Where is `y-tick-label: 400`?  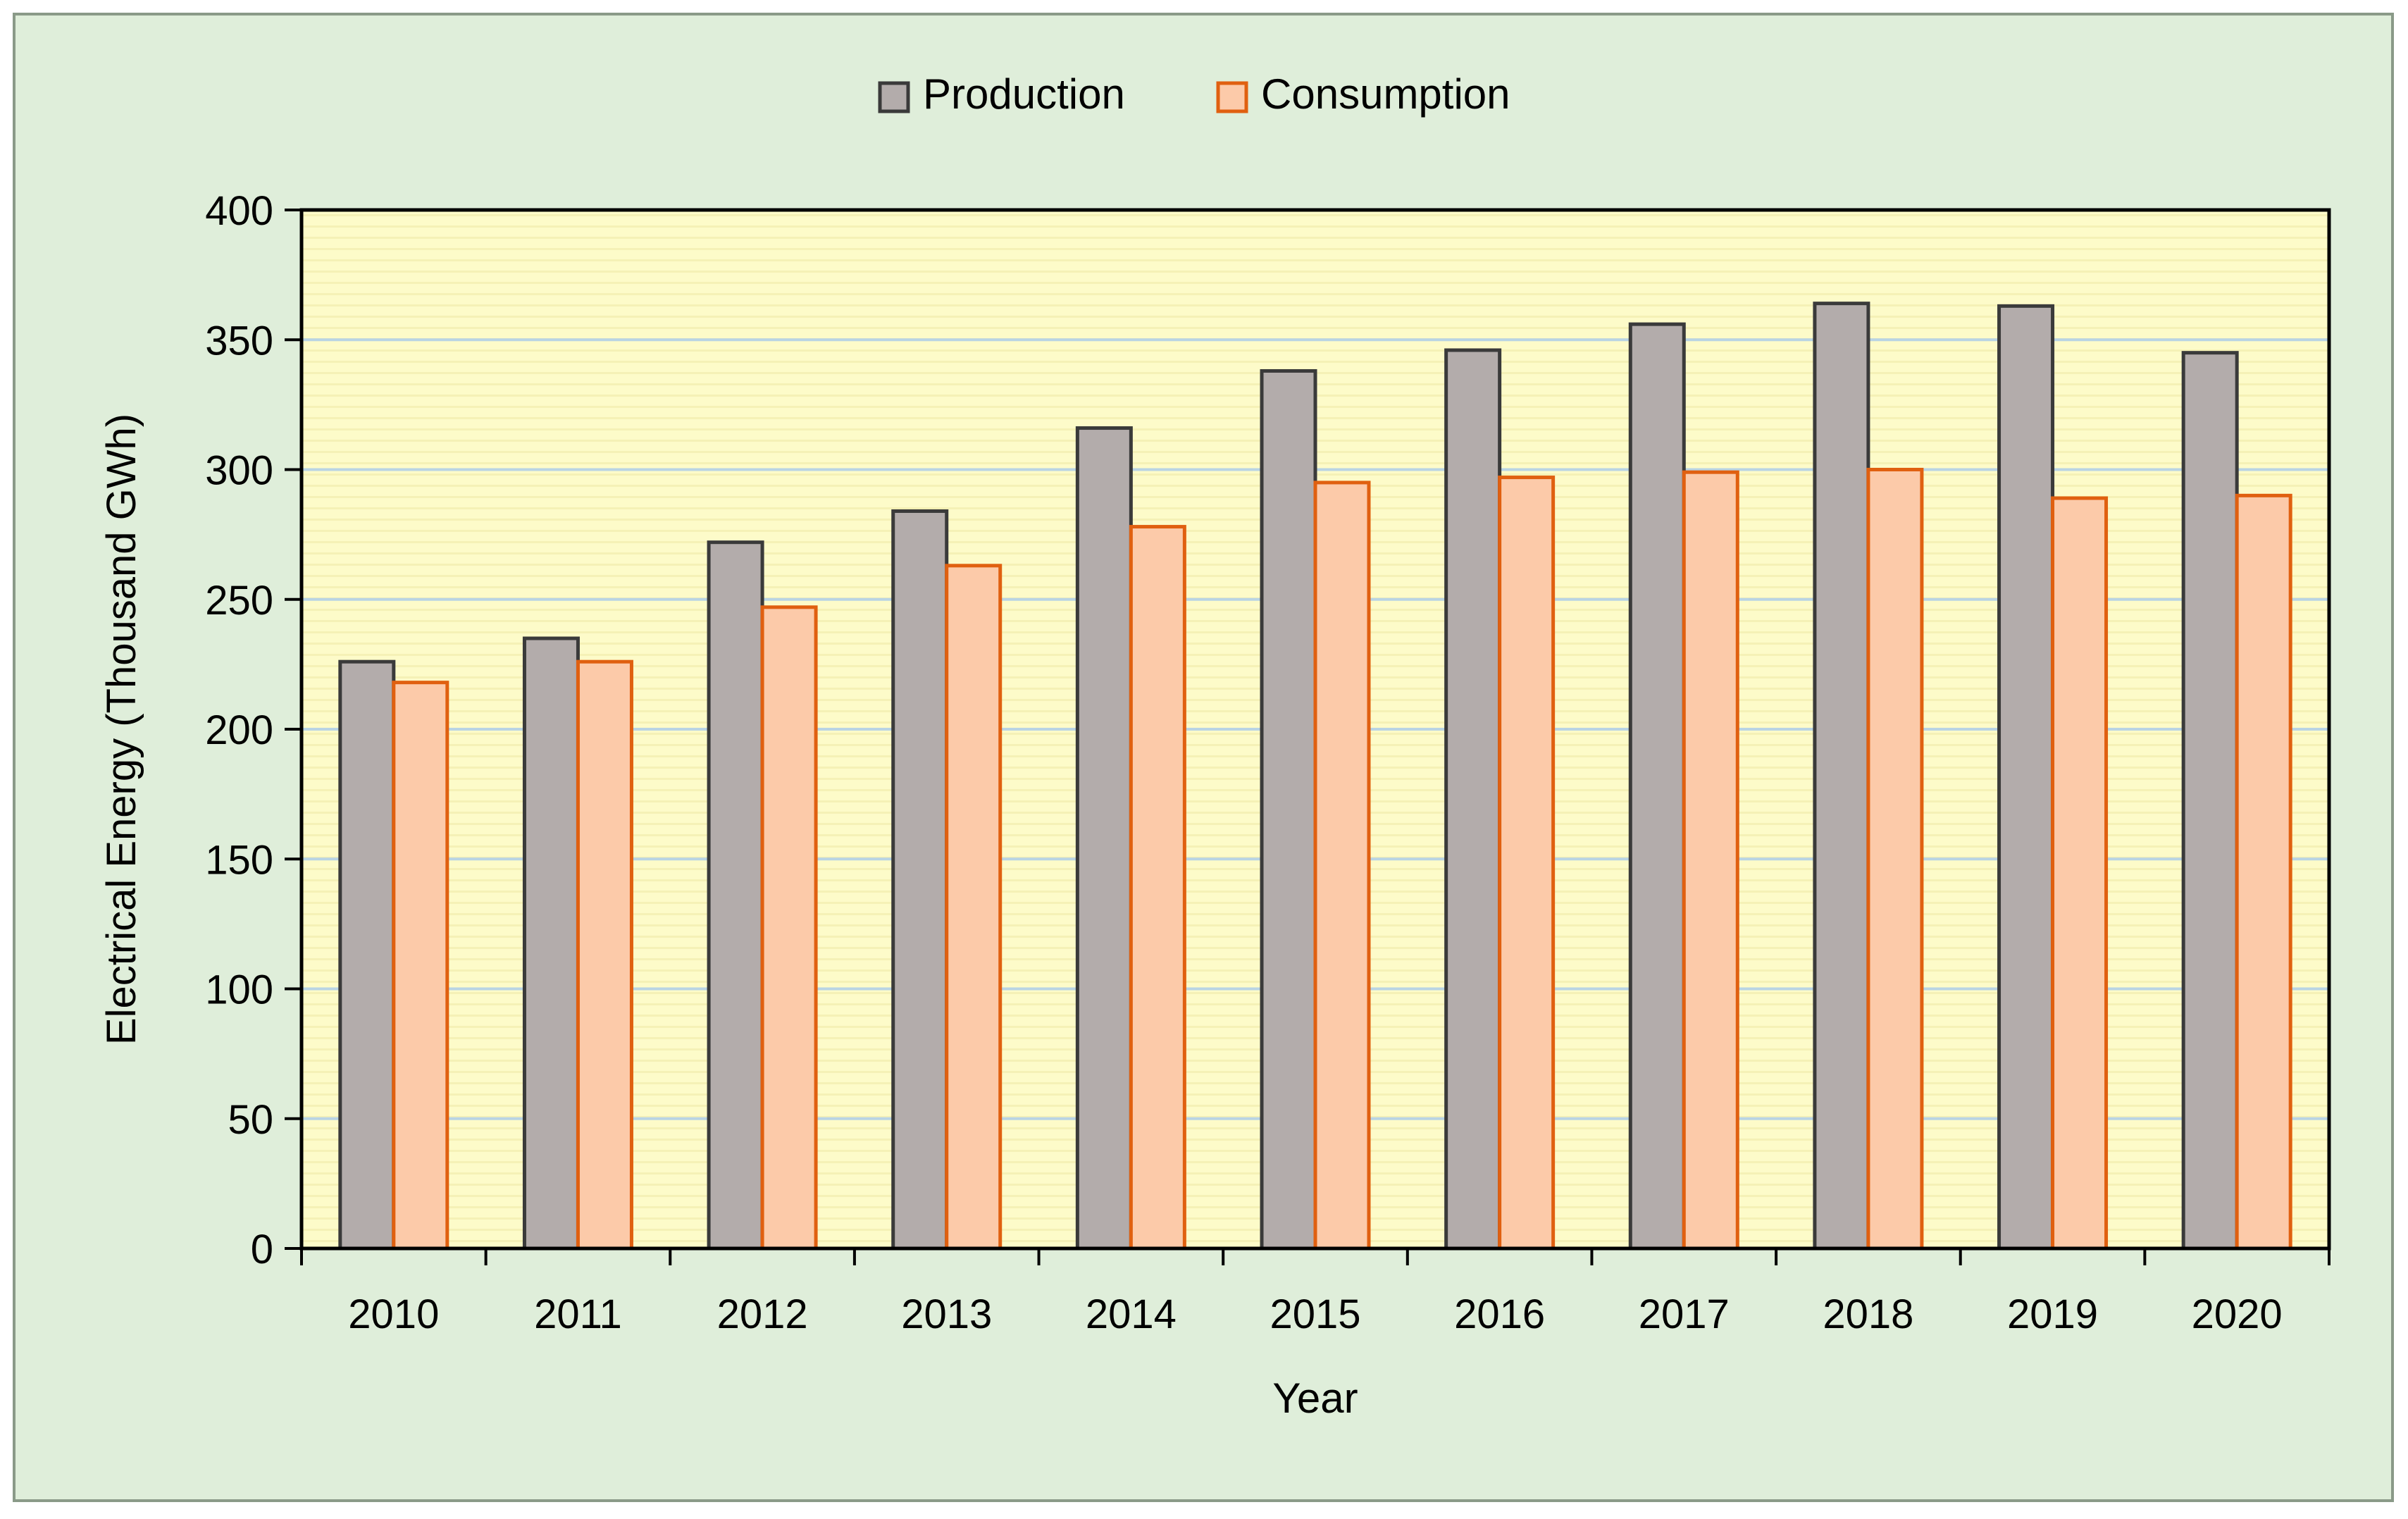 y-tick-label: 400 is located at coordinates (239, 211).